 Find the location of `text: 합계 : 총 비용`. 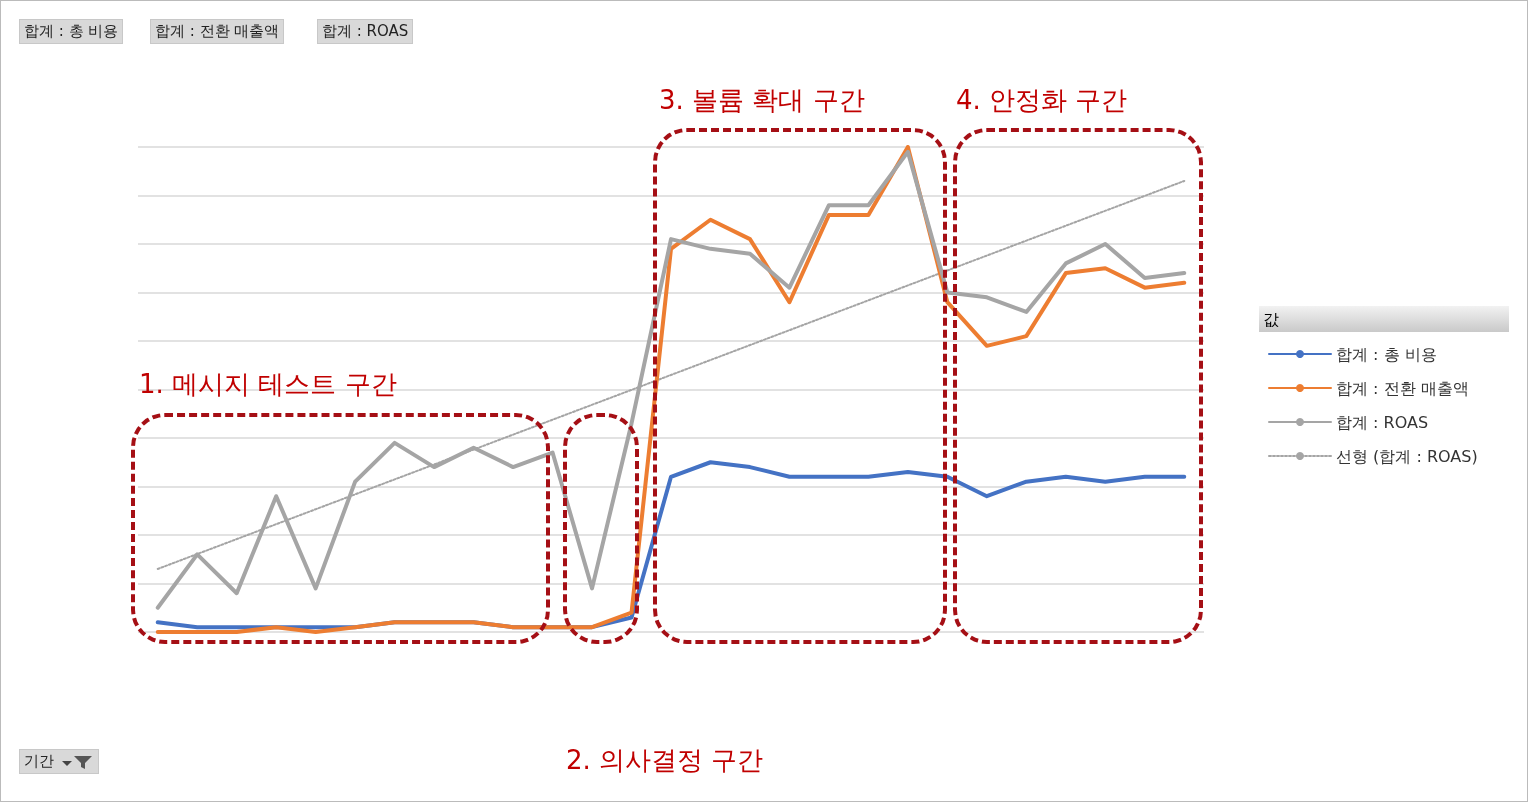

text: 합계 : 총 비용 is located at coordinates (71, 31).